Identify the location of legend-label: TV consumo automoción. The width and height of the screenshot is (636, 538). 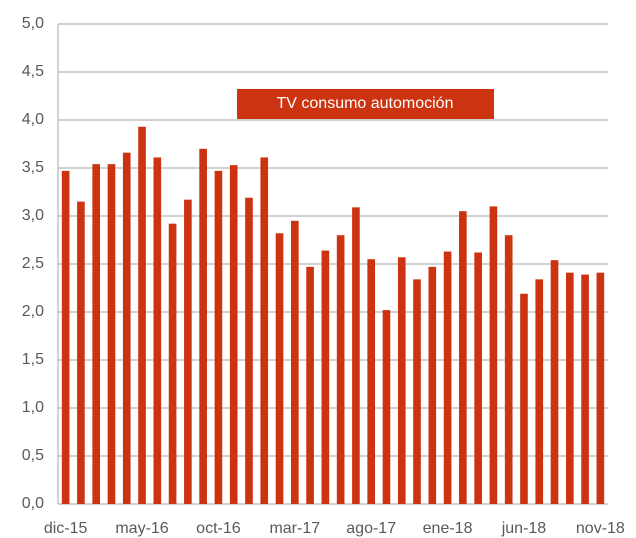
(365, 103).